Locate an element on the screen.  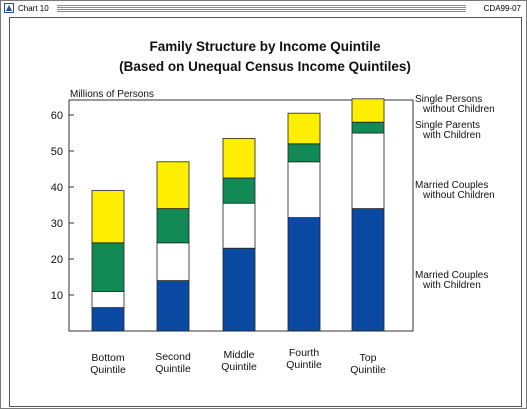
window-title: Chart 10 is located at coordinates (33, 8).